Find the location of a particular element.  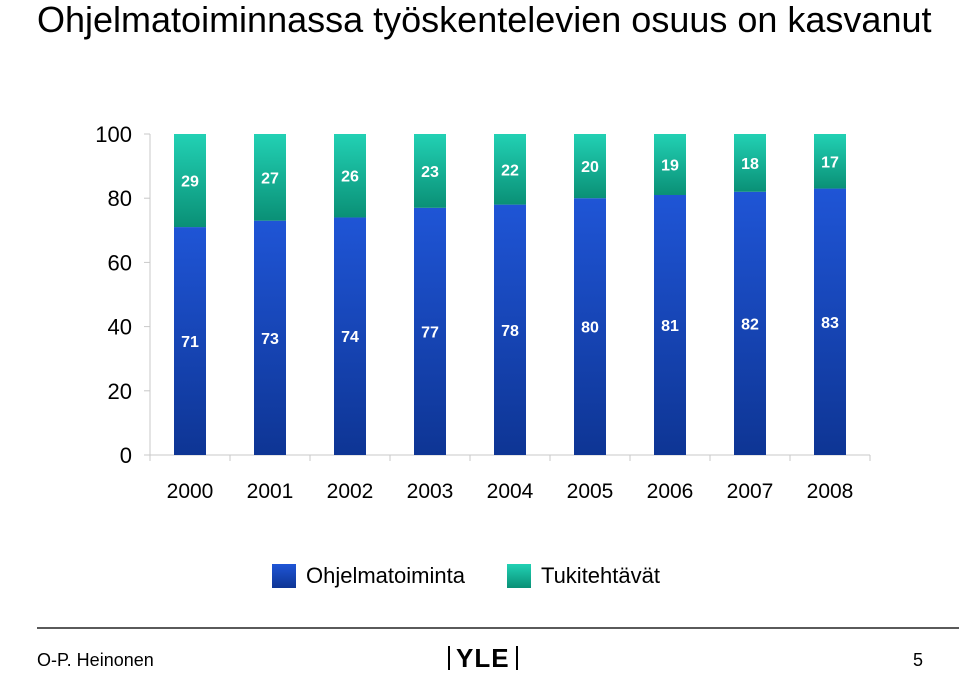

data-label-tukitehtavat: 19 is located at coordinates (670, 165).